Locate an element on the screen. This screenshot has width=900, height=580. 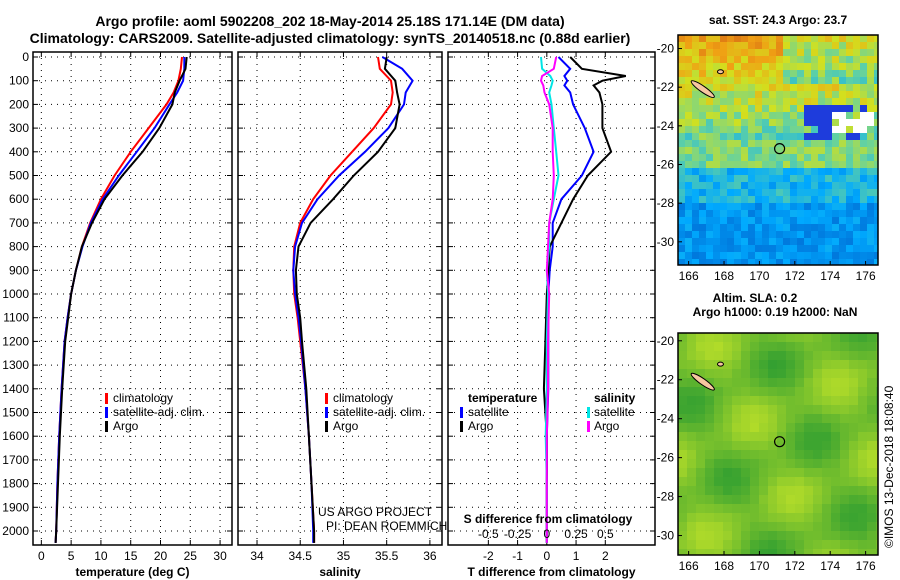
x-tick-label: 30 is located at coordinates (220, 556).